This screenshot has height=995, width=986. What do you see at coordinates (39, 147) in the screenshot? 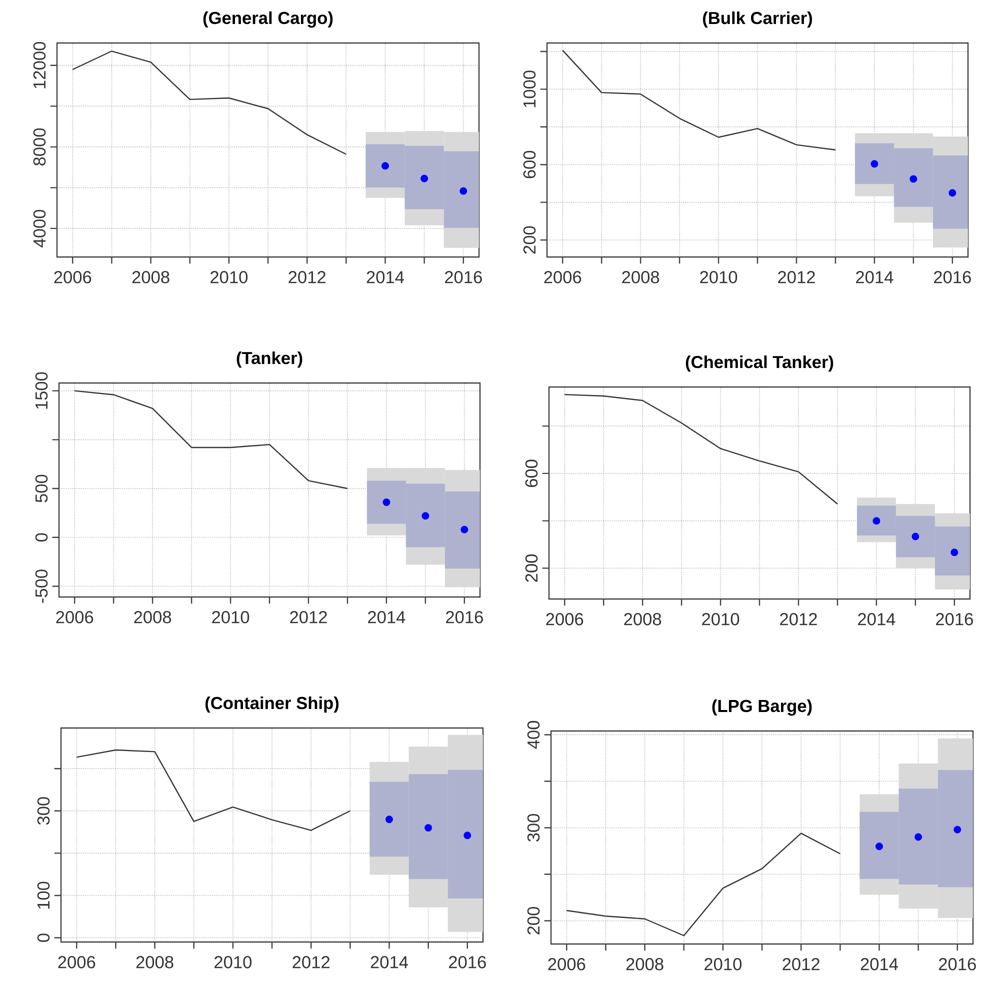
I see `y-tick-label: 8000` at bounding box center [39, 147].